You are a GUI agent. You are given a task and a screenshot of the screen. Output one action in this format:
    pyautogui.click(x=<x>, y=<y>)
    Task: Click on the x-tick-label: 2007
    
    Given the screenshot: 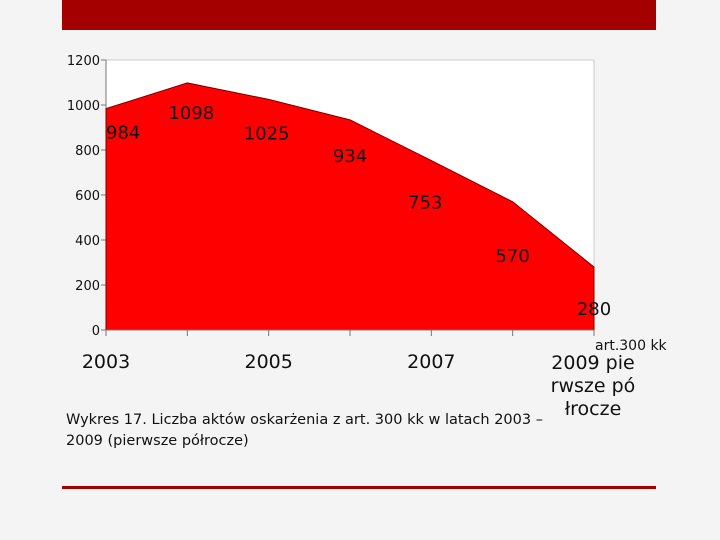 What is the action you would take?
    pyautogui.click(x=431, y=362)
    